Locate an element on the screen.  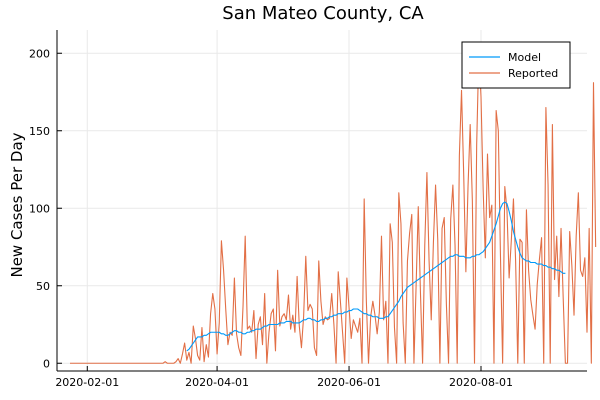
y-tick-label: 50 is located at coordinates (43, 286).